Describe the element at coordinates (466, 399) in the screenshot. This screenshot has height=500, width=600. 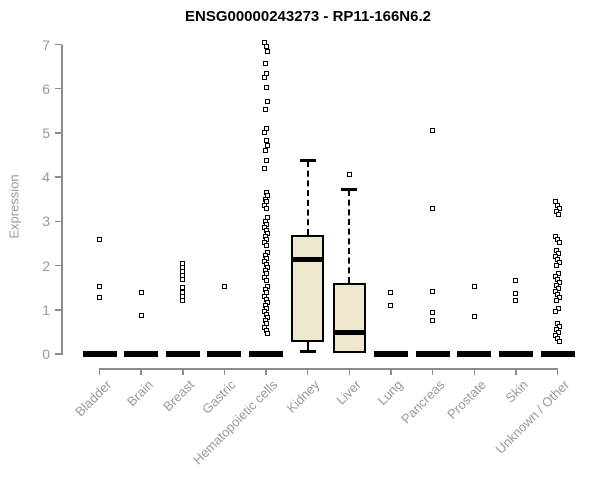
I see `category-label: Prostate` at that location.